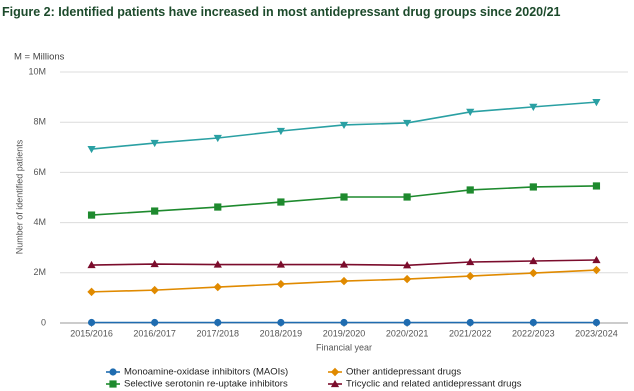 The height and width of the screenshot is (391, 634). What do you see at coordinates (206, 372) in the screenshot?
I see `legend-label: Monoamine-oxidase inhibitors (MAOIs)` at bounding box center [206, 372].